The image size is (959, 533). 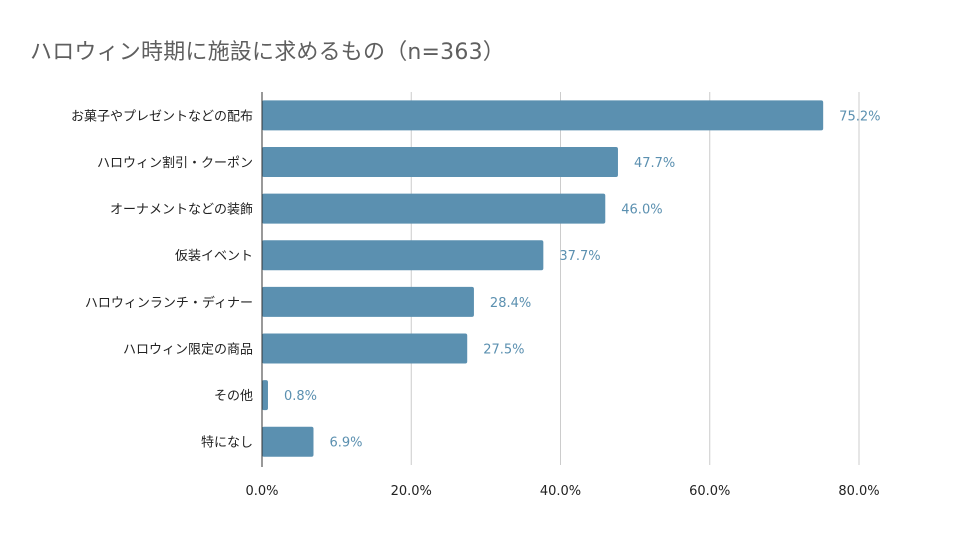 What do you see at coordinates (510, 303) in the screenshot?
I see `value-label-4: 28.4%` at bounding box center [510, 303].